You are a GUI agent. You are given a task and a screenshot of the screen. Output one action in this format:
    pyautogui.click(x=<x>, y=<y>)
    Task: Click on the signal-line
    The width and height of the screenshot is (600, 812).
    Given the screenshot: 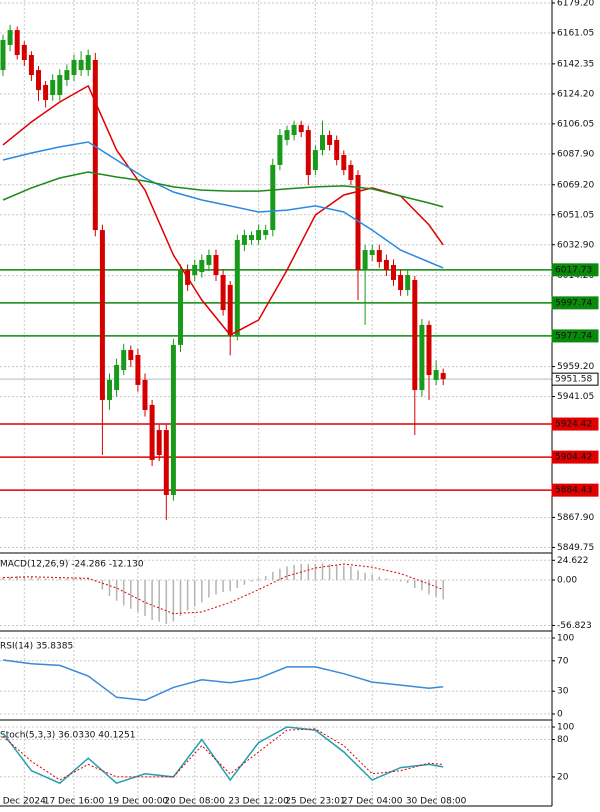 What is the action you would take?
    pyautogui.click(x=223, y=754)
    